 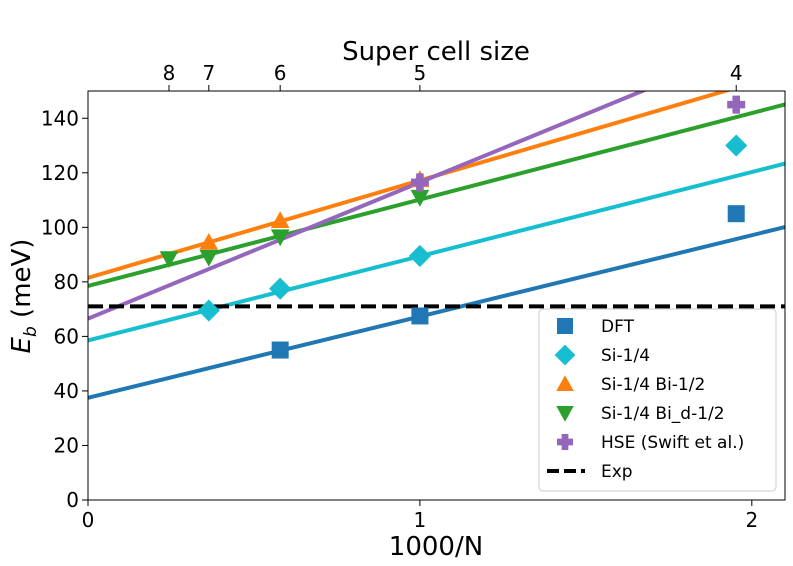 What do you see at coordinates (617, 472) in the screenshot?
I see `legend-label-exp: Exp` at bounding box center [617, 472].